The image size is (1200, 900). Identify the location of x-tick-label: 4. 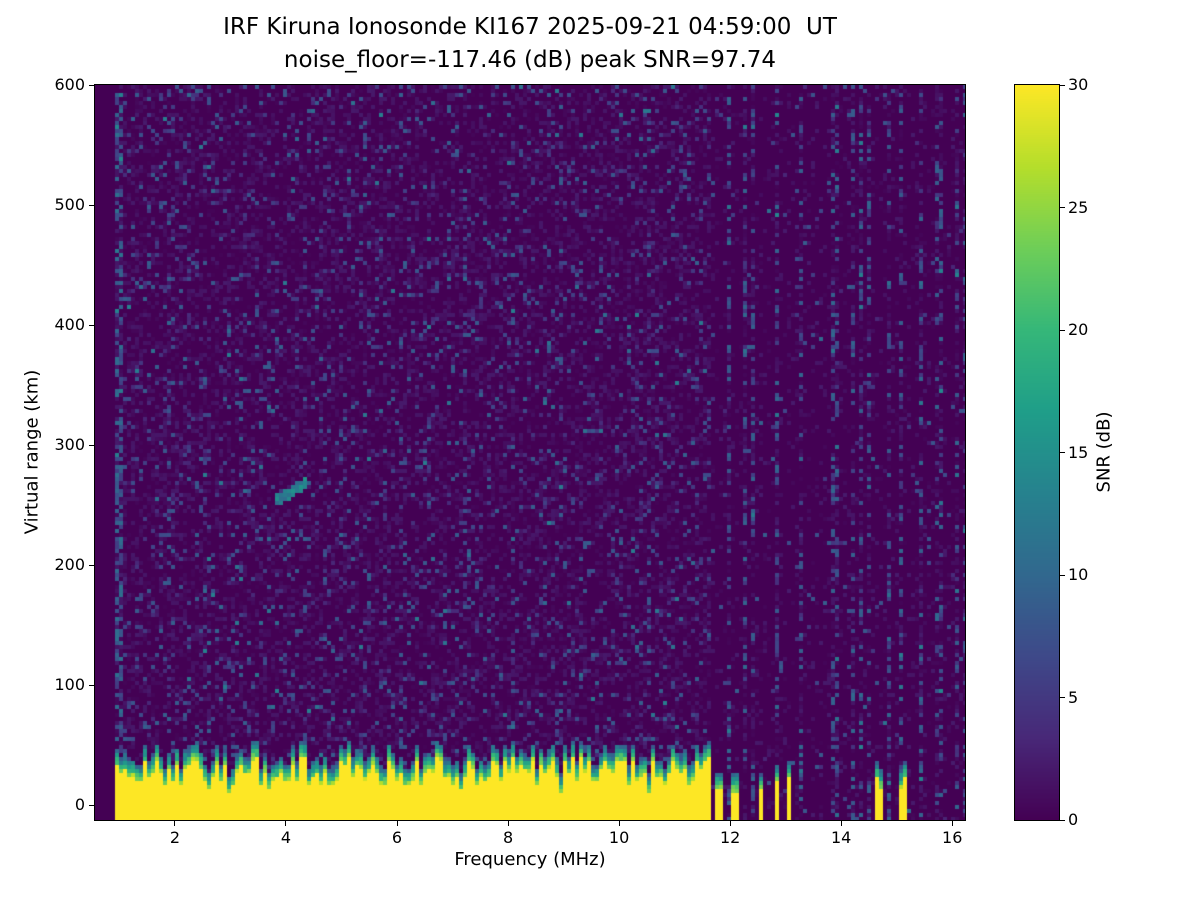
(286, 837).